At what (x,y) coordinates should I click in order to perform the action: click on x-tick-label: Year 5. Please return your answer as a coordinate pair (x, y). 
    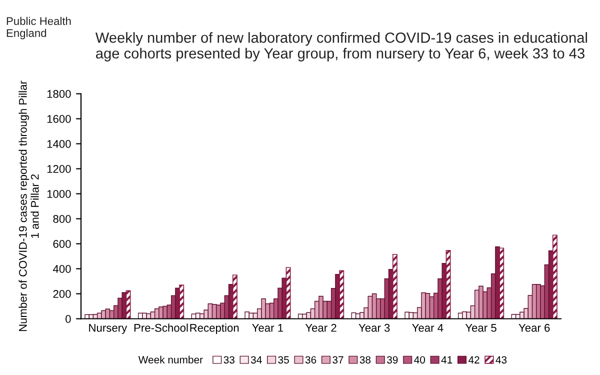
    Looking at the image, I should click on (480, 328).